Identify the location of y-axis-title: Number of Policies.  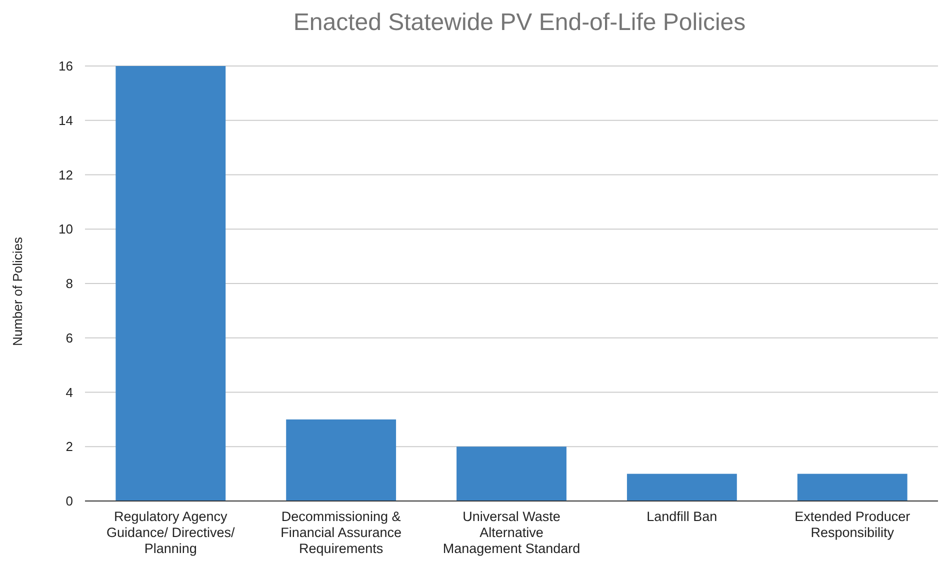
(17, 291).